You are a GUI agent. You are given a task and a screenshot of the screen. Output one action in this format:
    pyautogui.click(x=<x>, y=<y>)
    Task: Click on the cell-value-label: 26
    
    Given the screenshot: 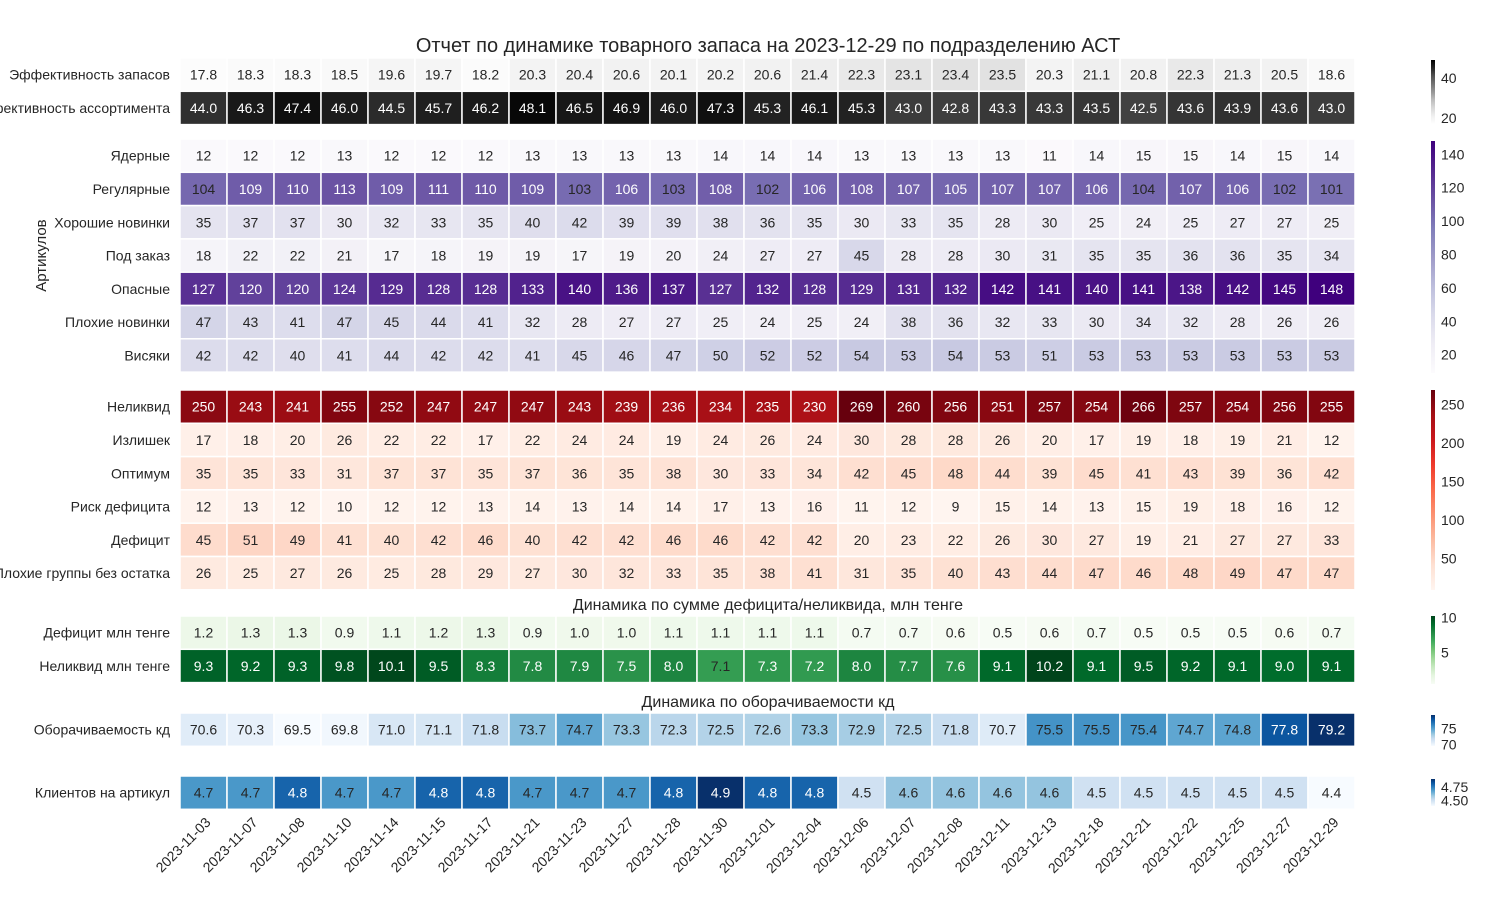 What is the action you would take?
    pyautogui.click(x=1332, y=322)
    